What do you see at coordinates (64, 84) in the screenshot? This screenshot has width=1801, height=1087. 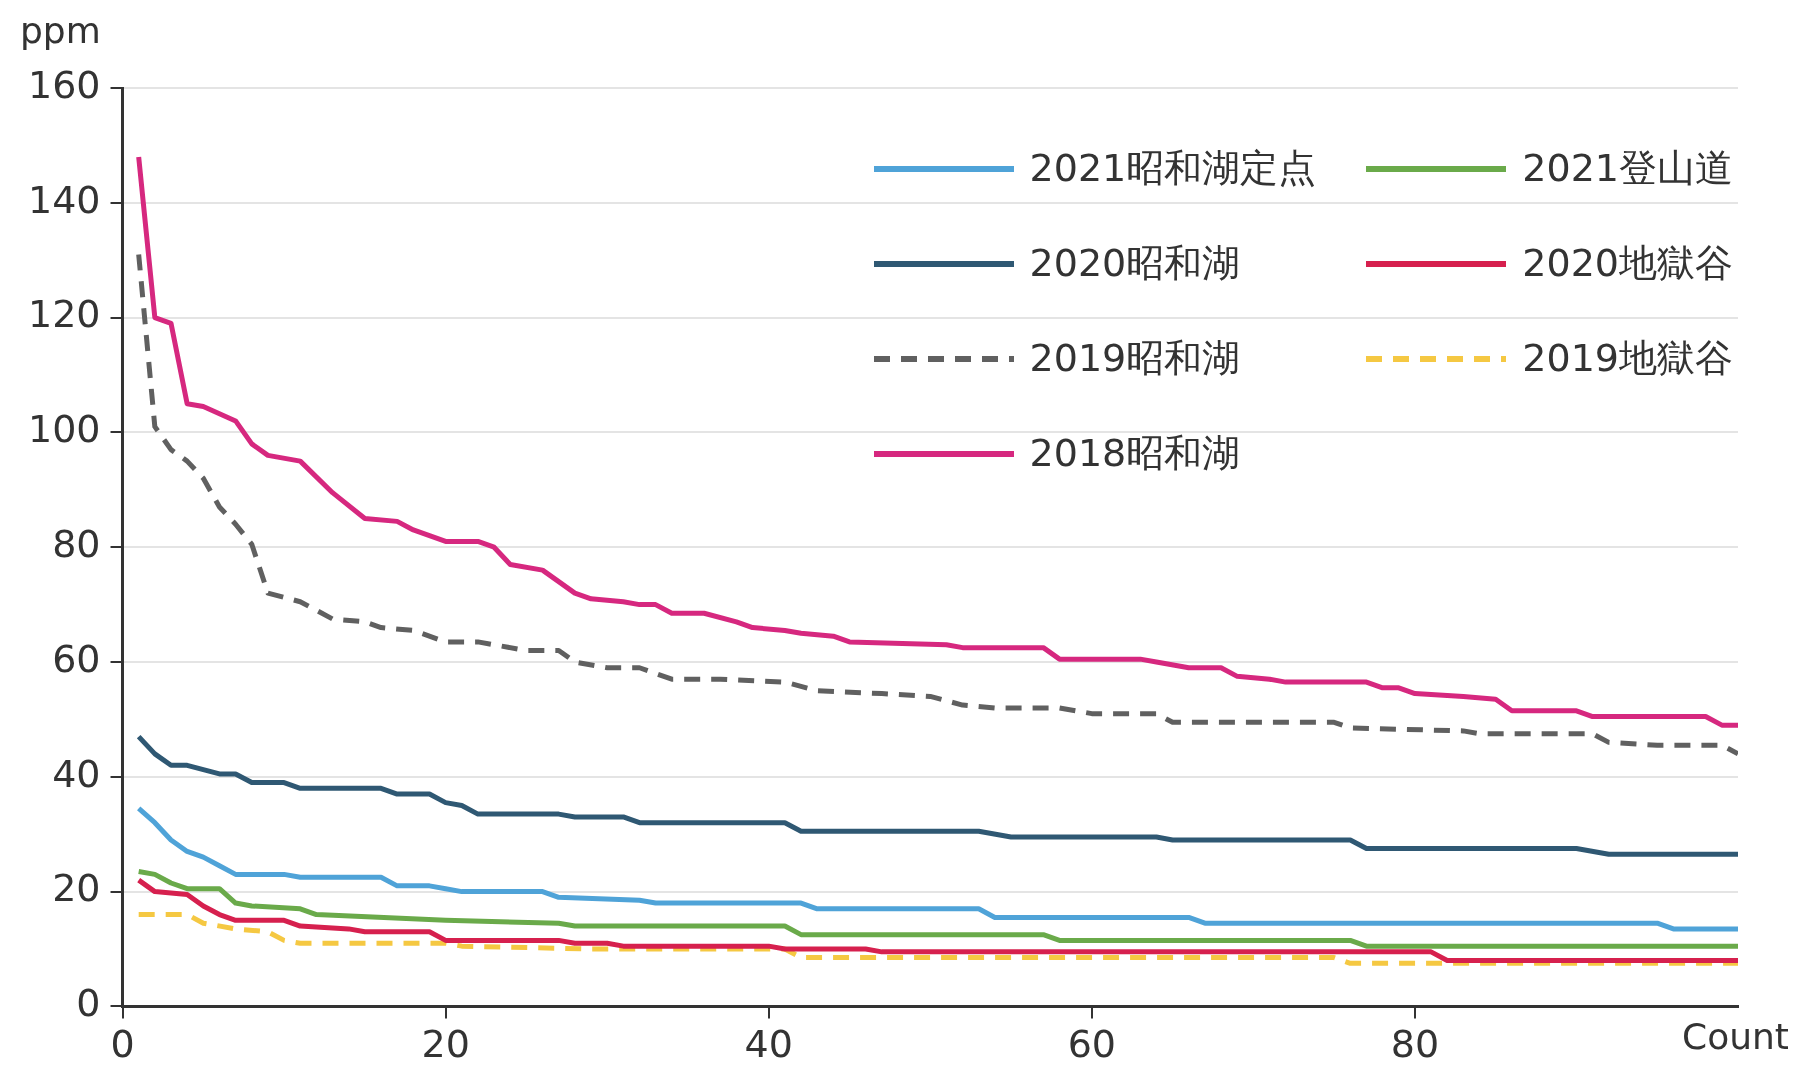 I see `y-tick-label: 160` at bounding box center [64, 84].